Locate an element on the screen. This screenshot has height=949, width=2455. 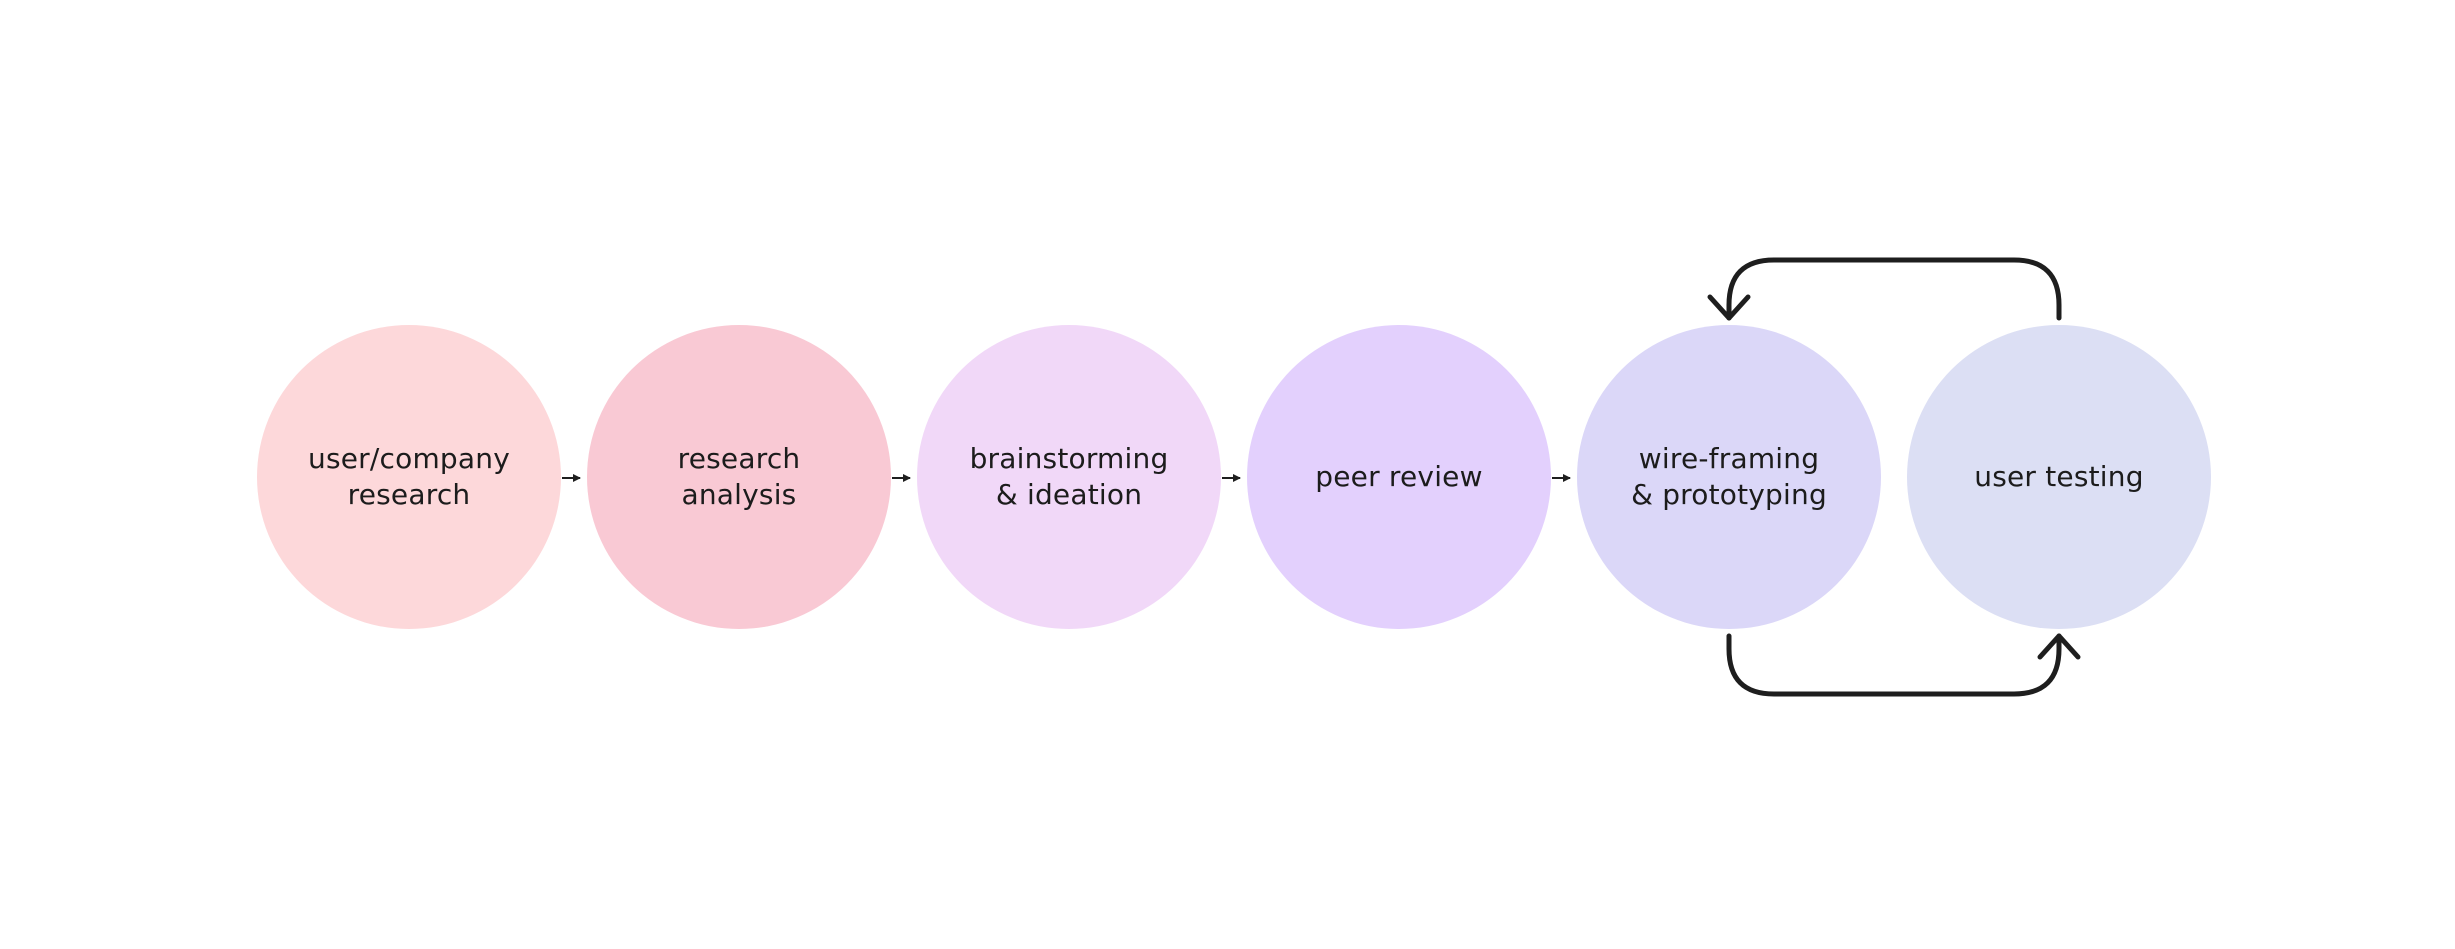
step-label: research analysis is located at coordinates (739, 476).